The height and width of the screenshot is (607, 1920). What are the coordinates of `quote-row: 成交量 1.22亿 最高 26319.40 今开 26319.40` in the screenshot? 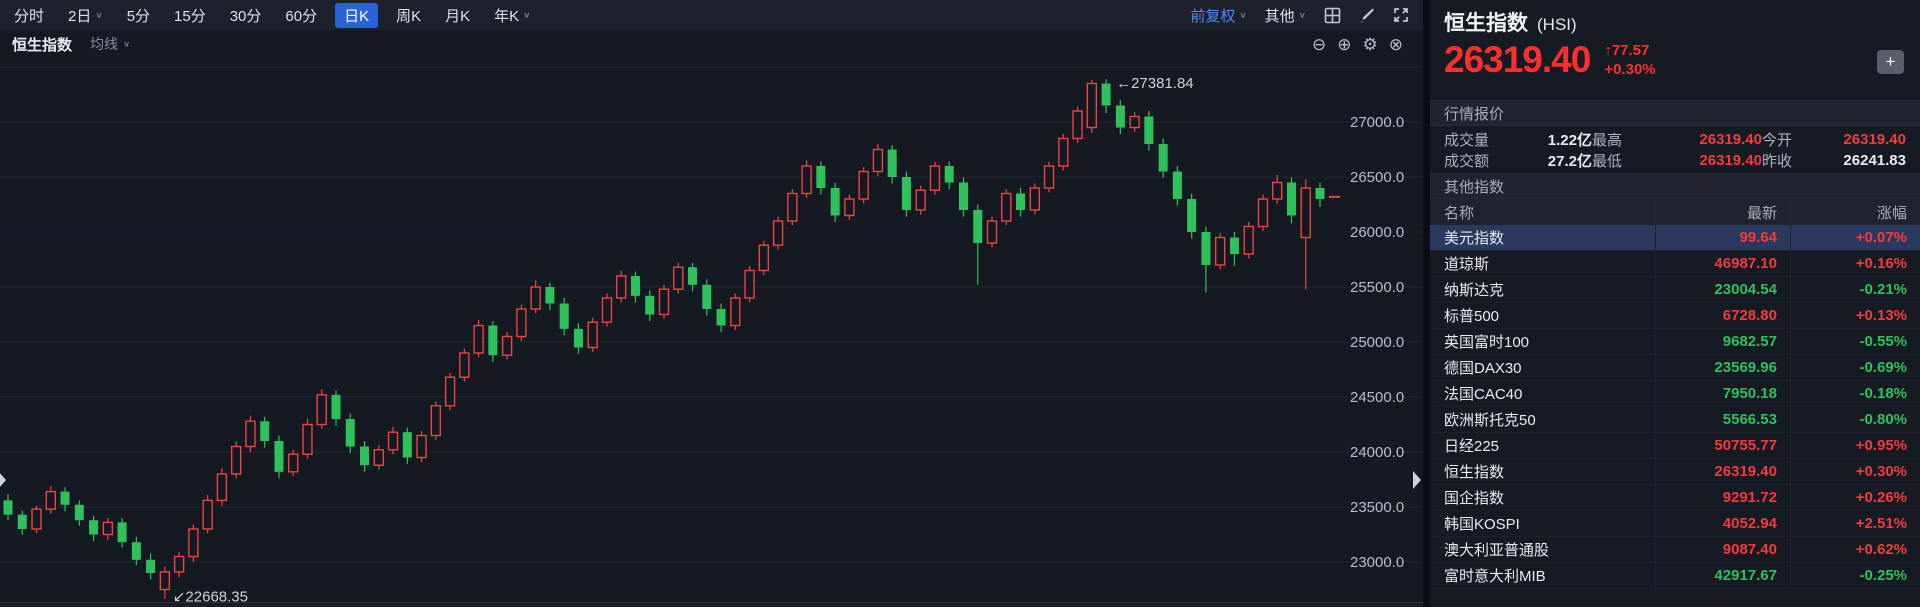 It's located at (1675, 139).